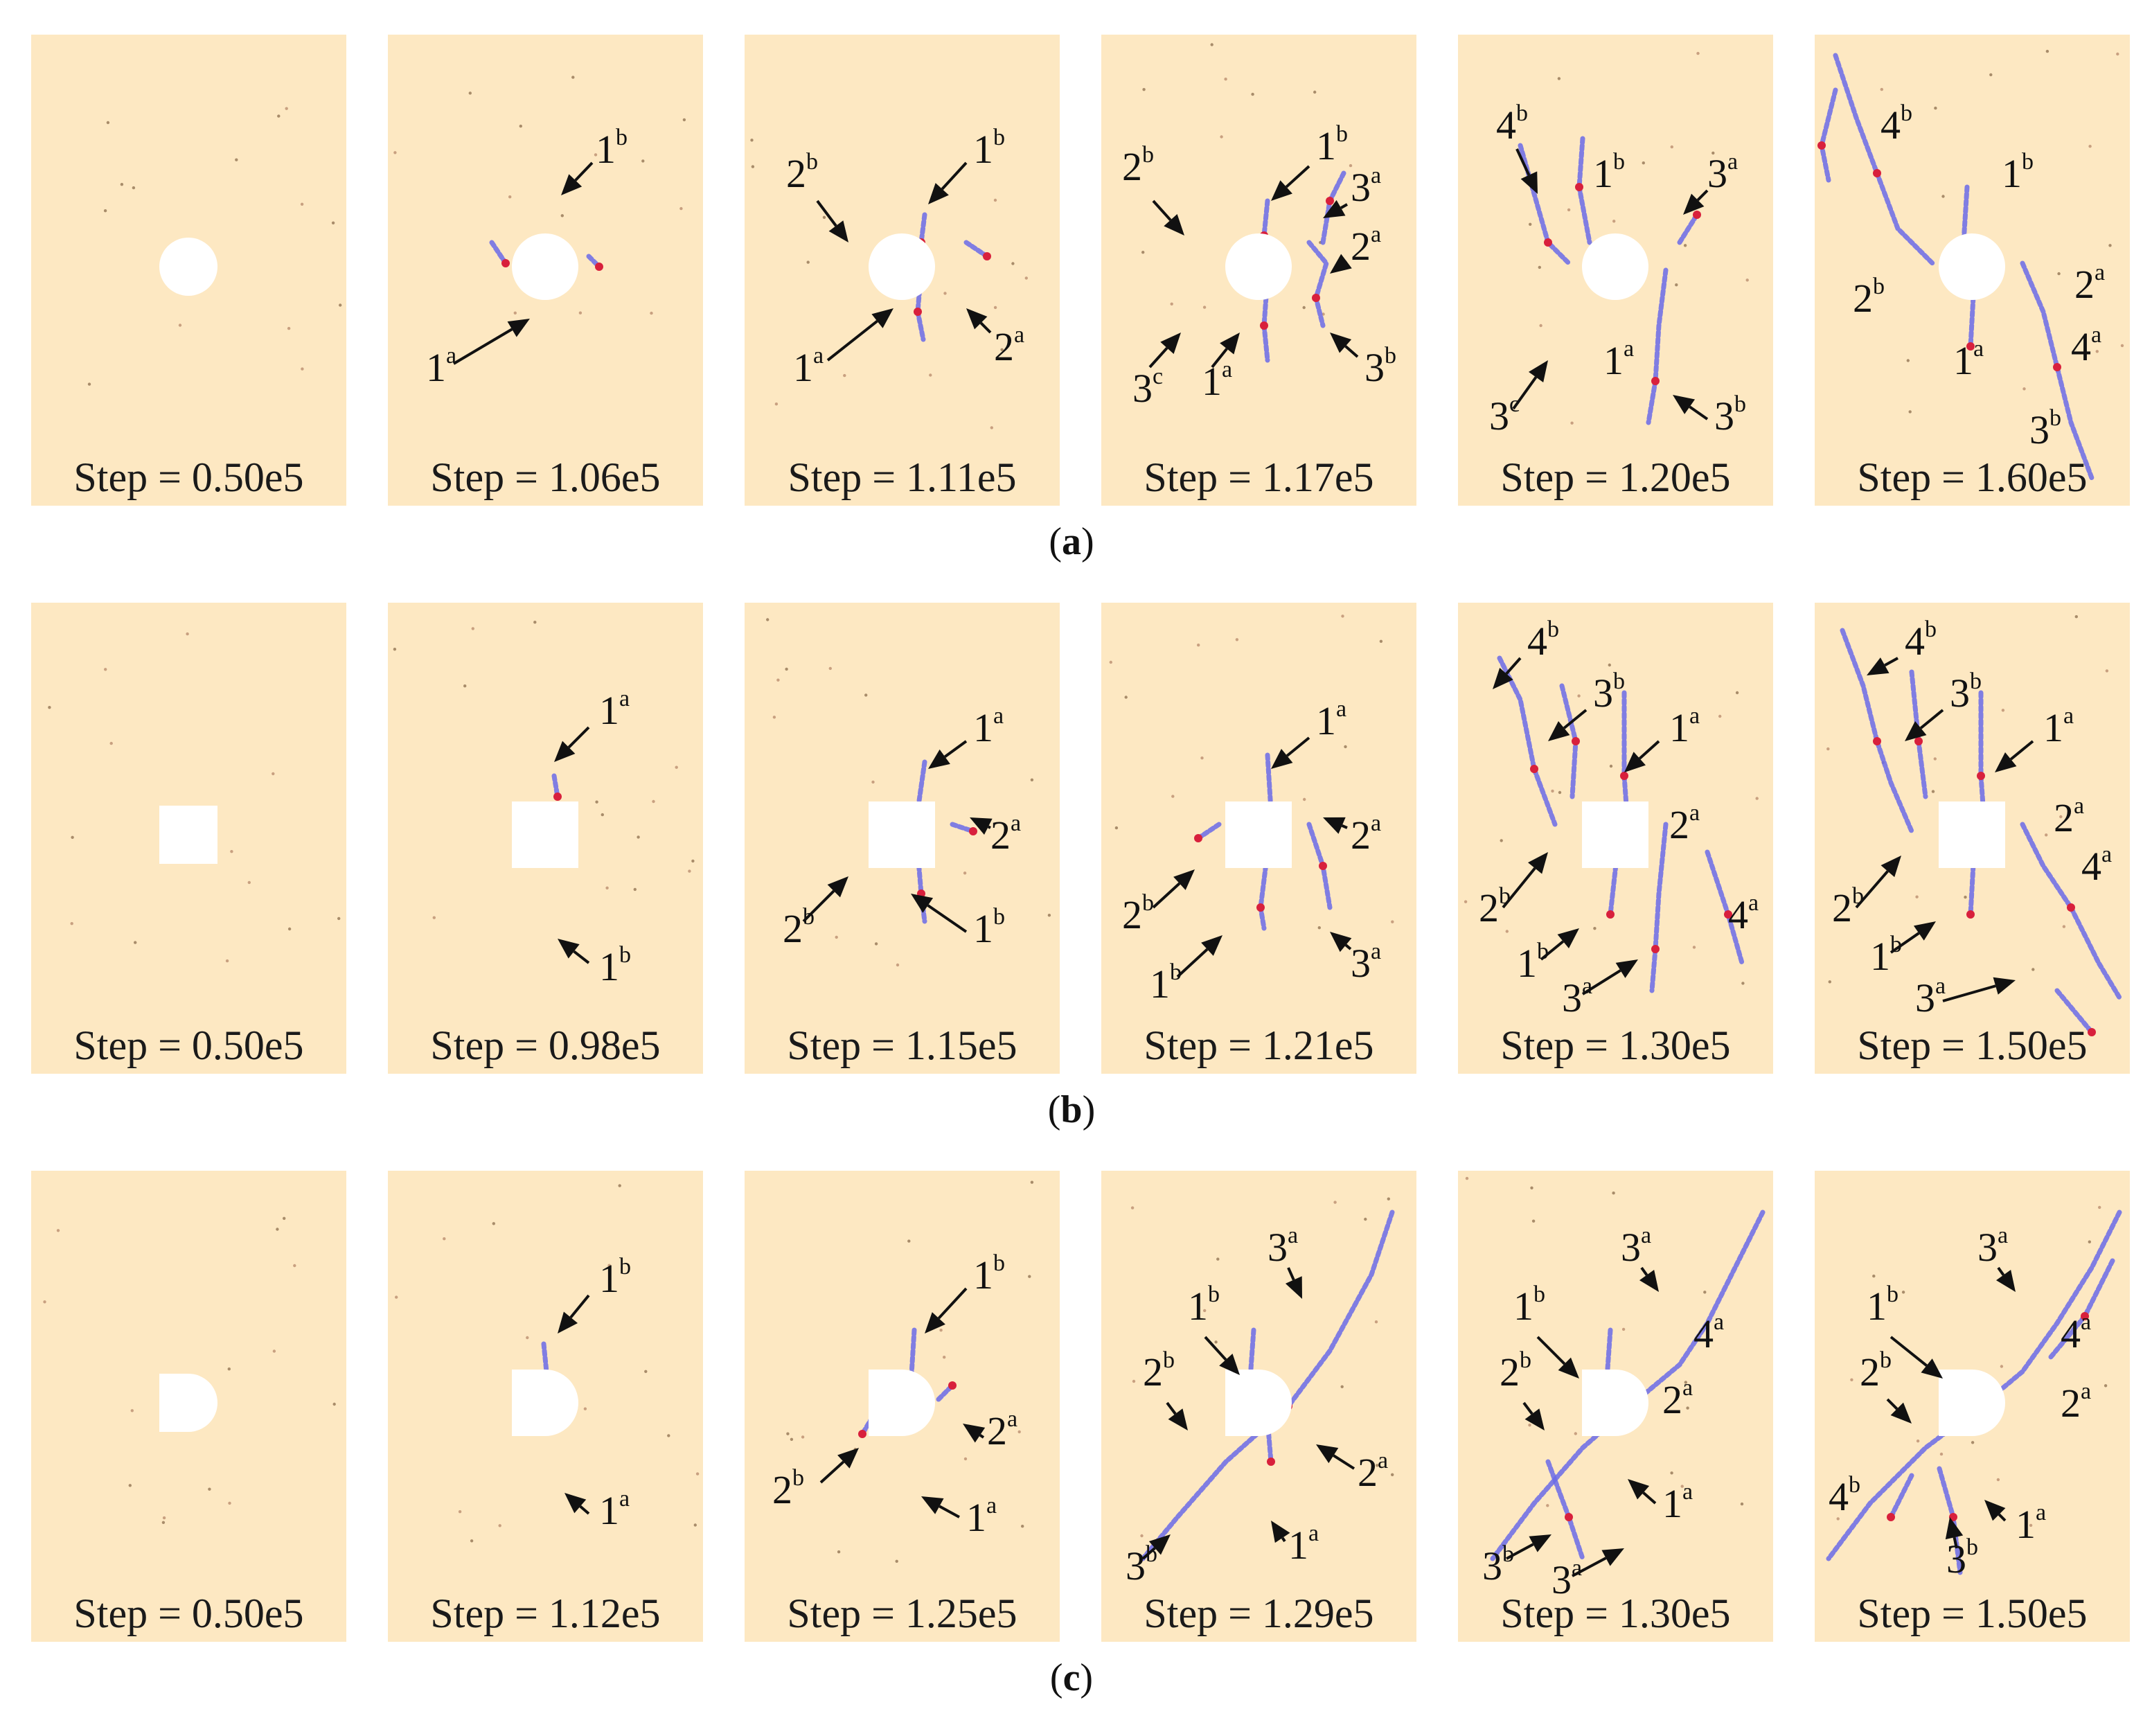 This screenshot has height=1736, width=2143. Describe the element at coordinates (902, 271) in the screenshot. I see `specimen-panel: 1b 2b 2a 1a Step = 1.11e5` at that location.